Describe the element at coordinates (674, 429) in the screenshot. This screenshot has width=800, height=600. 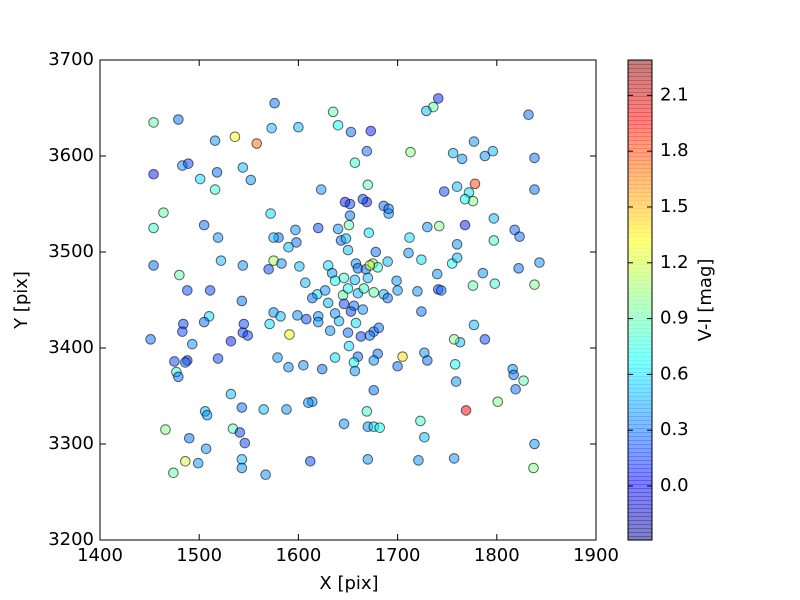
I see `colorbar-tick-label: 0.3` at that location.